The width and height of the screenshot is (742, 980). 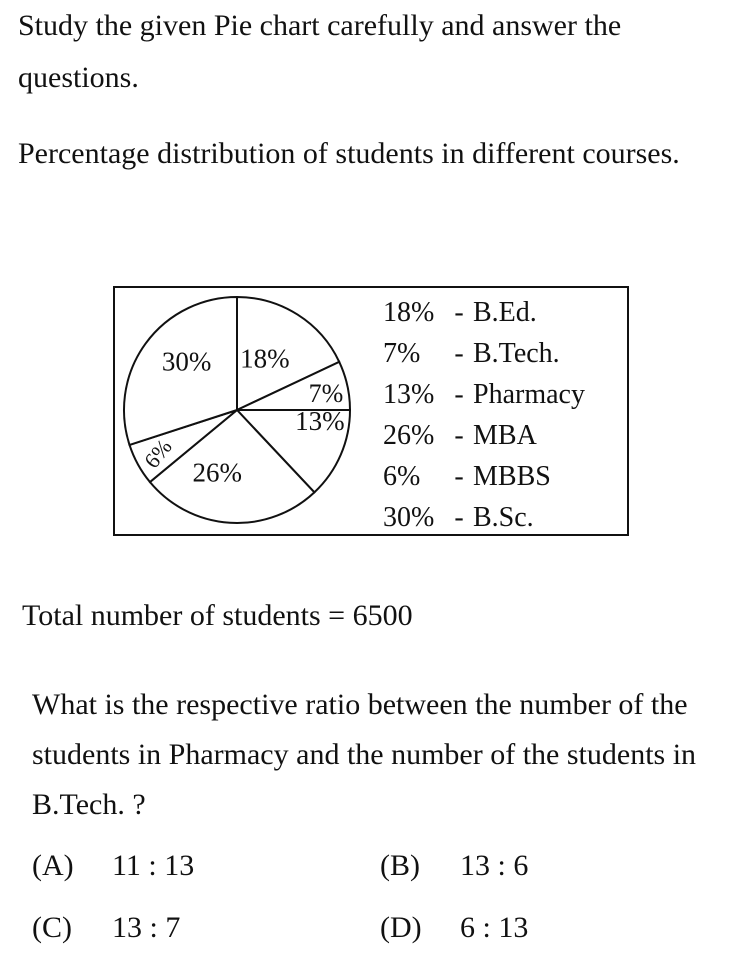 I want to click on pie-label-mba: 26%, so click(x=217, y=473).